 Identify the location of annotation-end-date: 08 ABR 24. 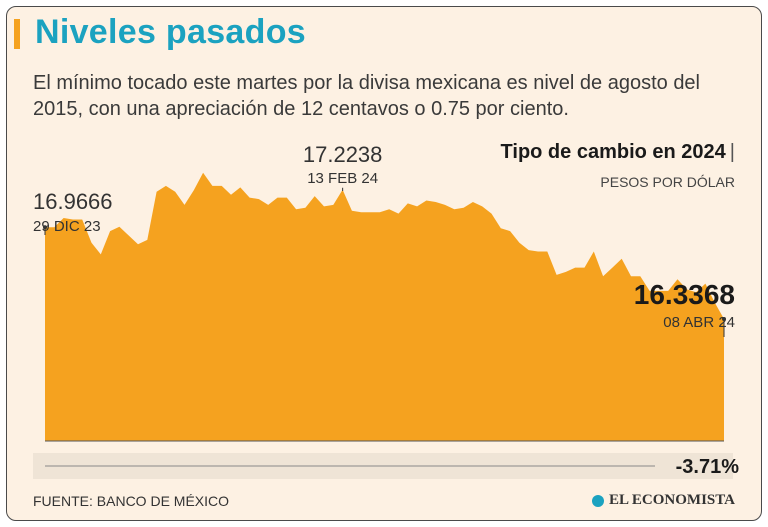
(699, 322).